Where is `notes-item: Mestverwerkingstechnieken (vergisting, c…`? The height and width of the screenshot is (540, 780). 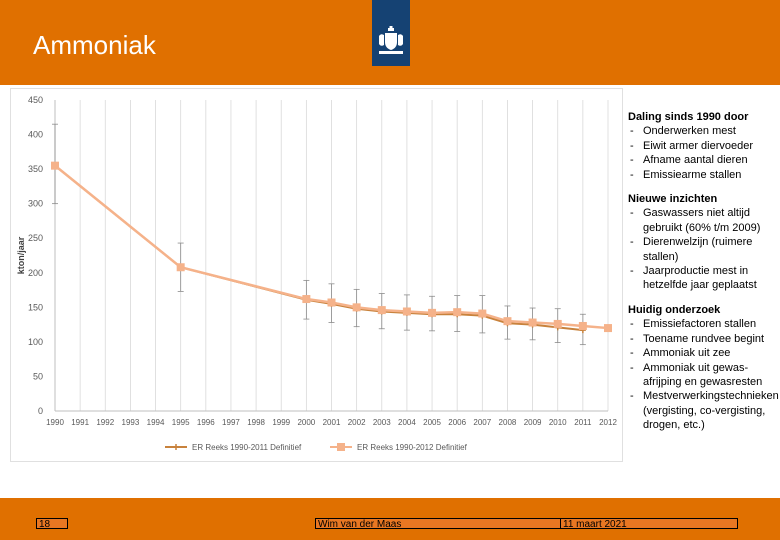
notes-item: Mestverwerkingstechnieken (vergisting, c… is located at coordinates (703, 410).